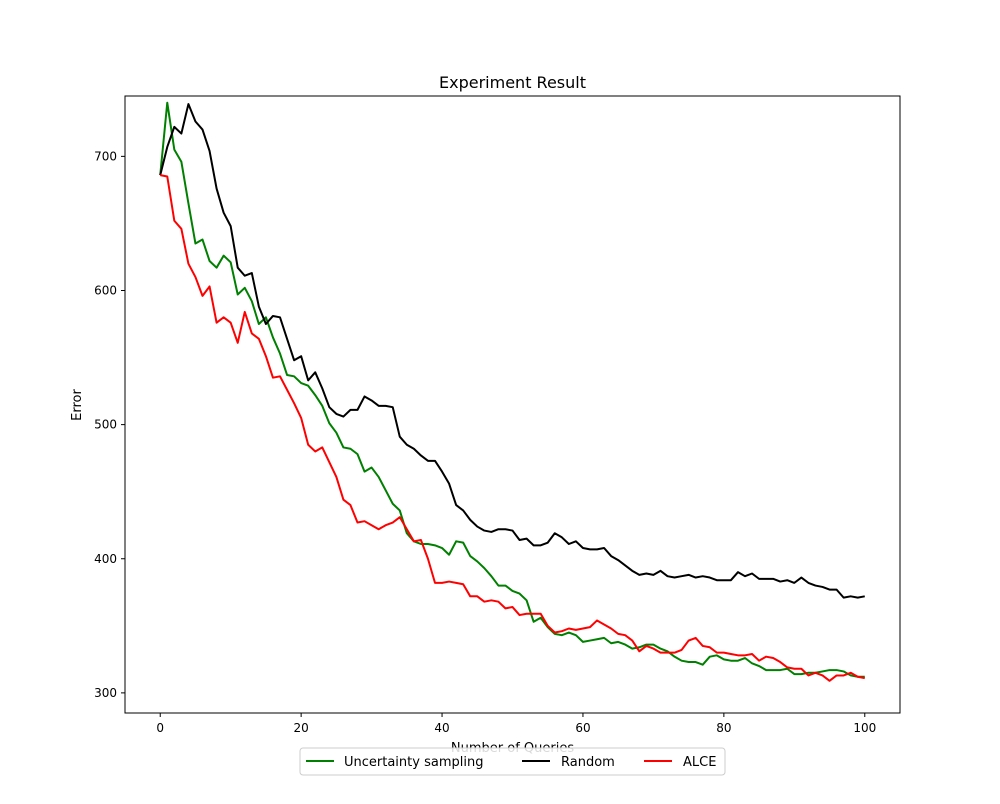  I want to click on y-tick-label: 600, so click(105, 290).